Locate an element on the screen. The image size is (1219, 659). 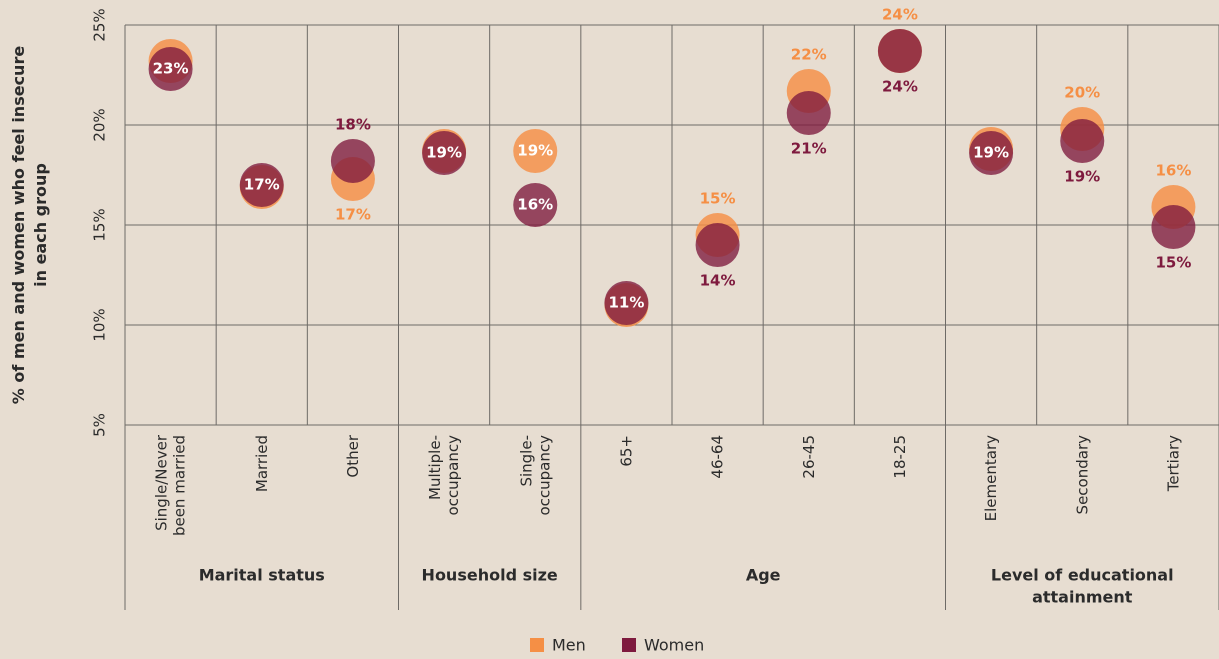
data-label: 14% is located at coordinates (718, 281).